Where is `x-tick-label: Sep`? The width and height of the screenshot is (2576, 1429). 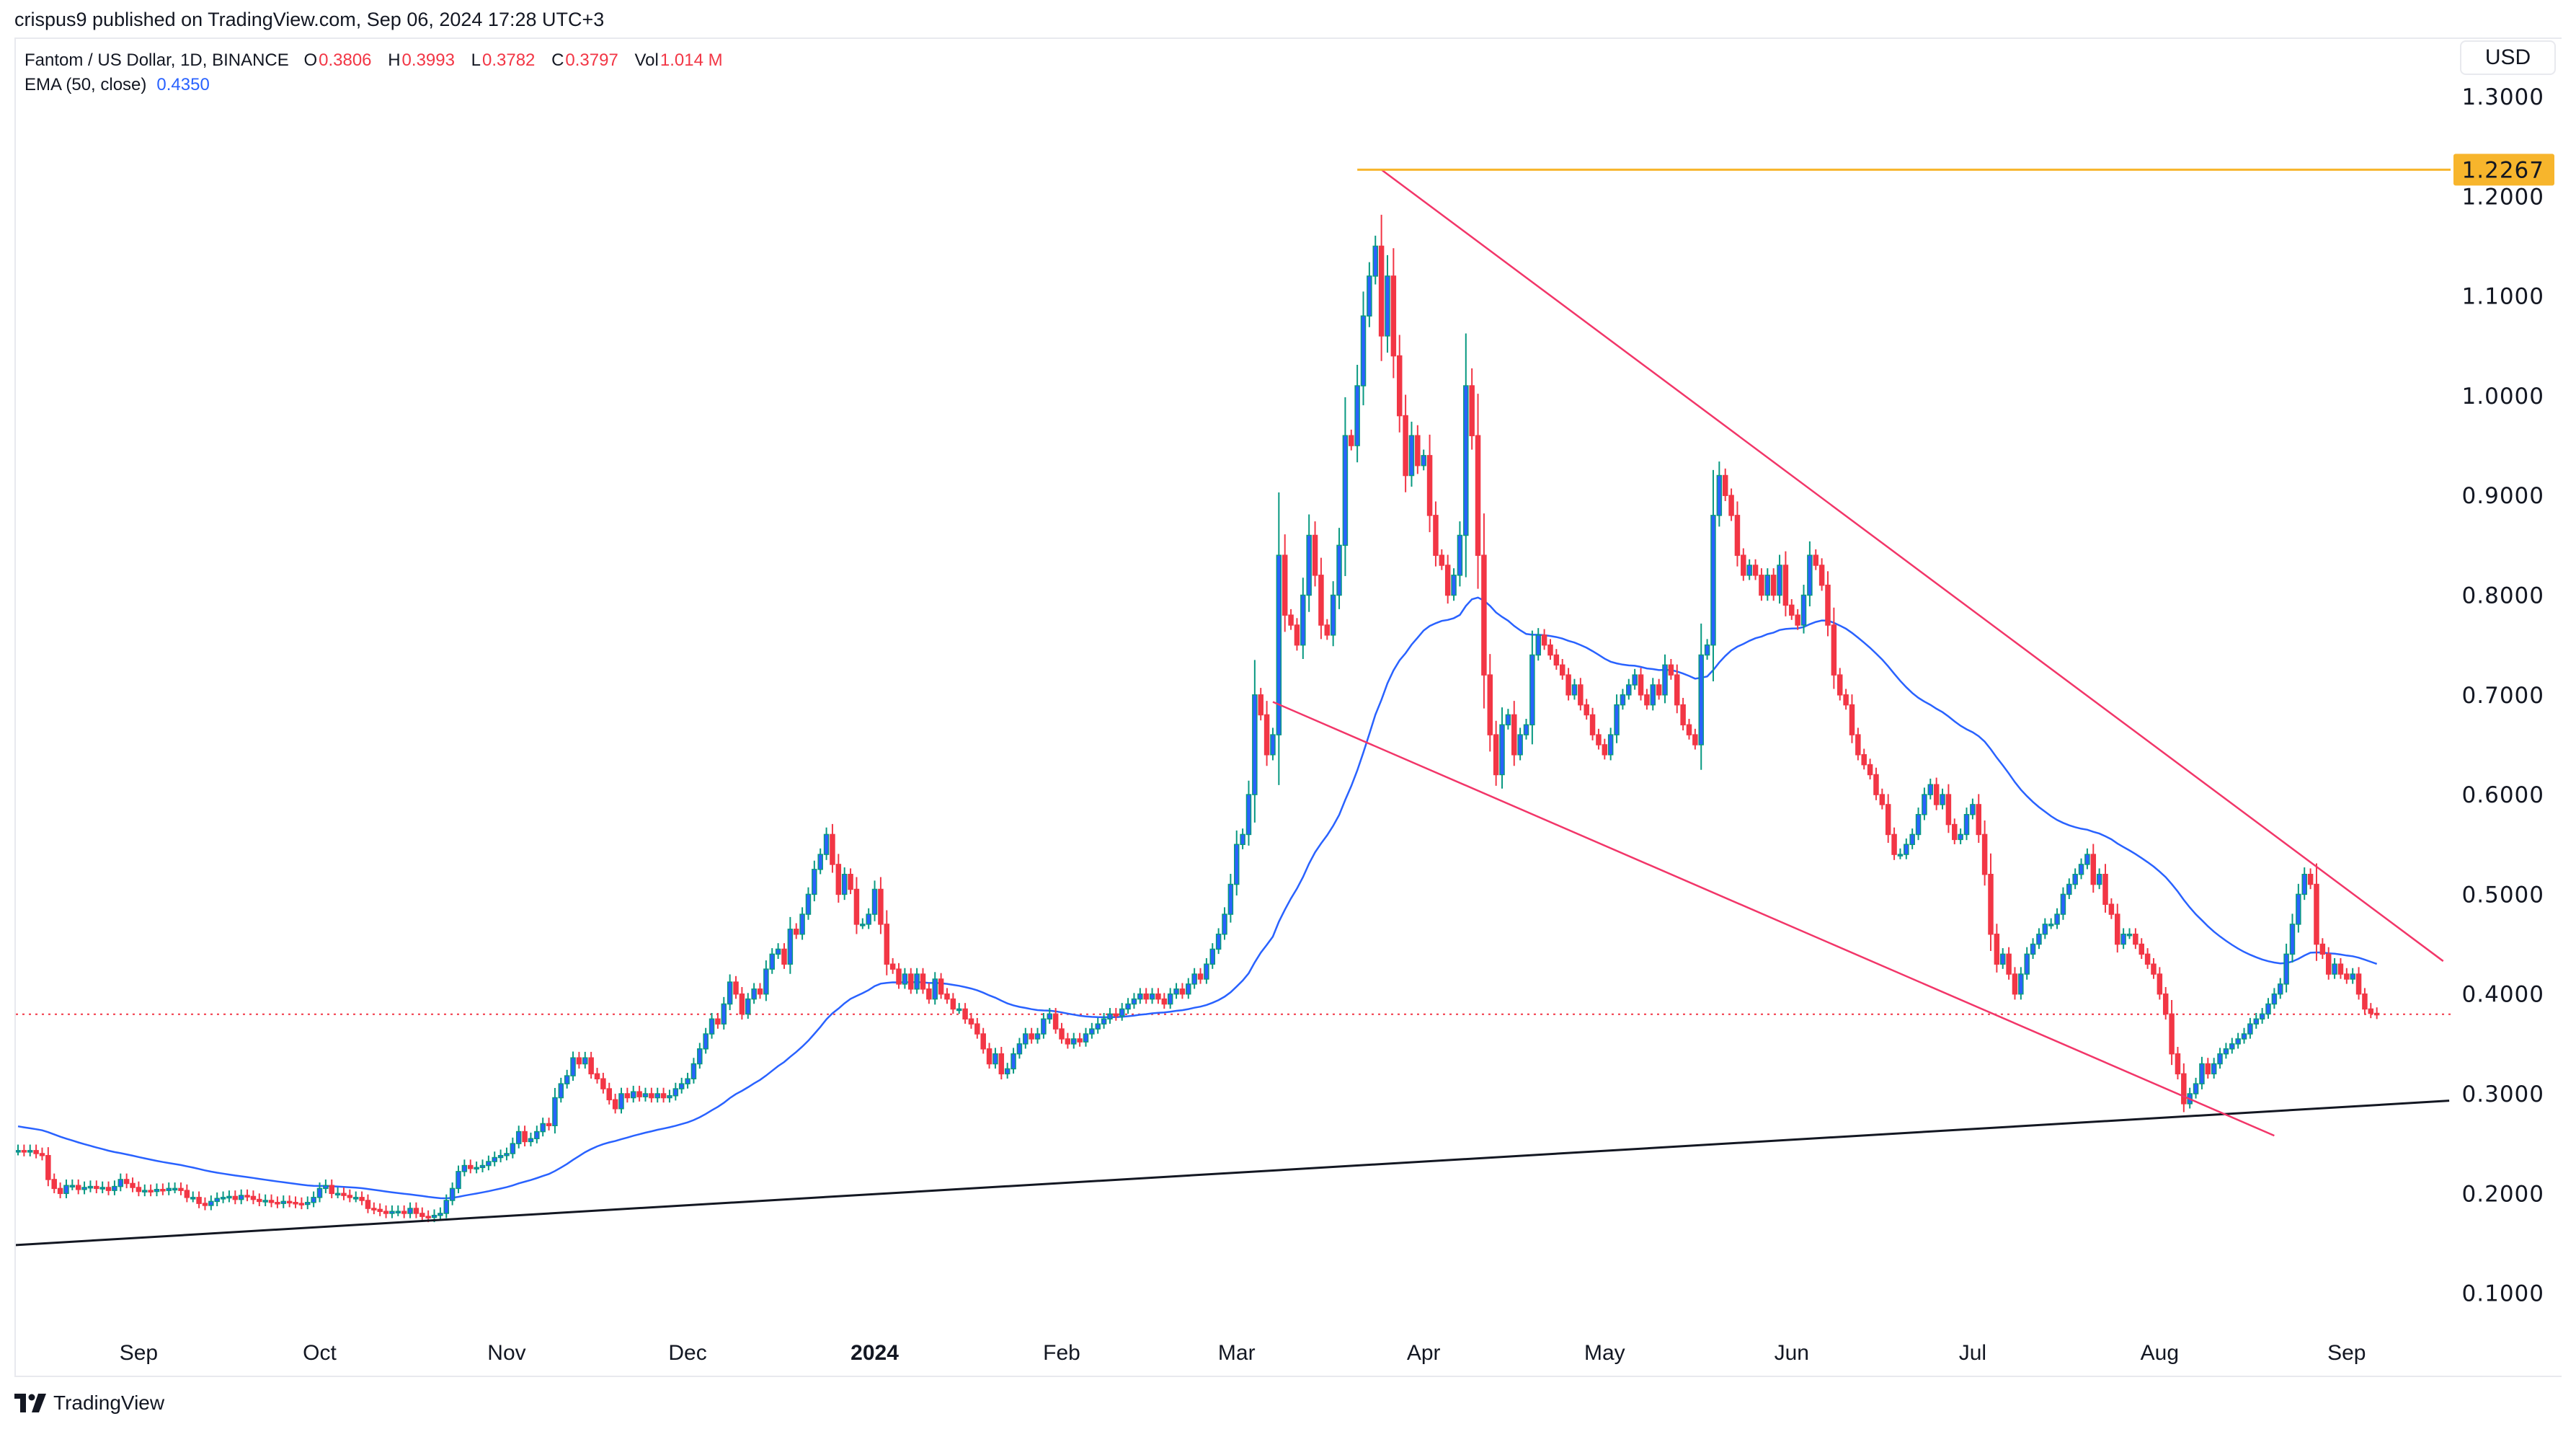 x-tick-label: Sep is located at coordinates (139, 1353).